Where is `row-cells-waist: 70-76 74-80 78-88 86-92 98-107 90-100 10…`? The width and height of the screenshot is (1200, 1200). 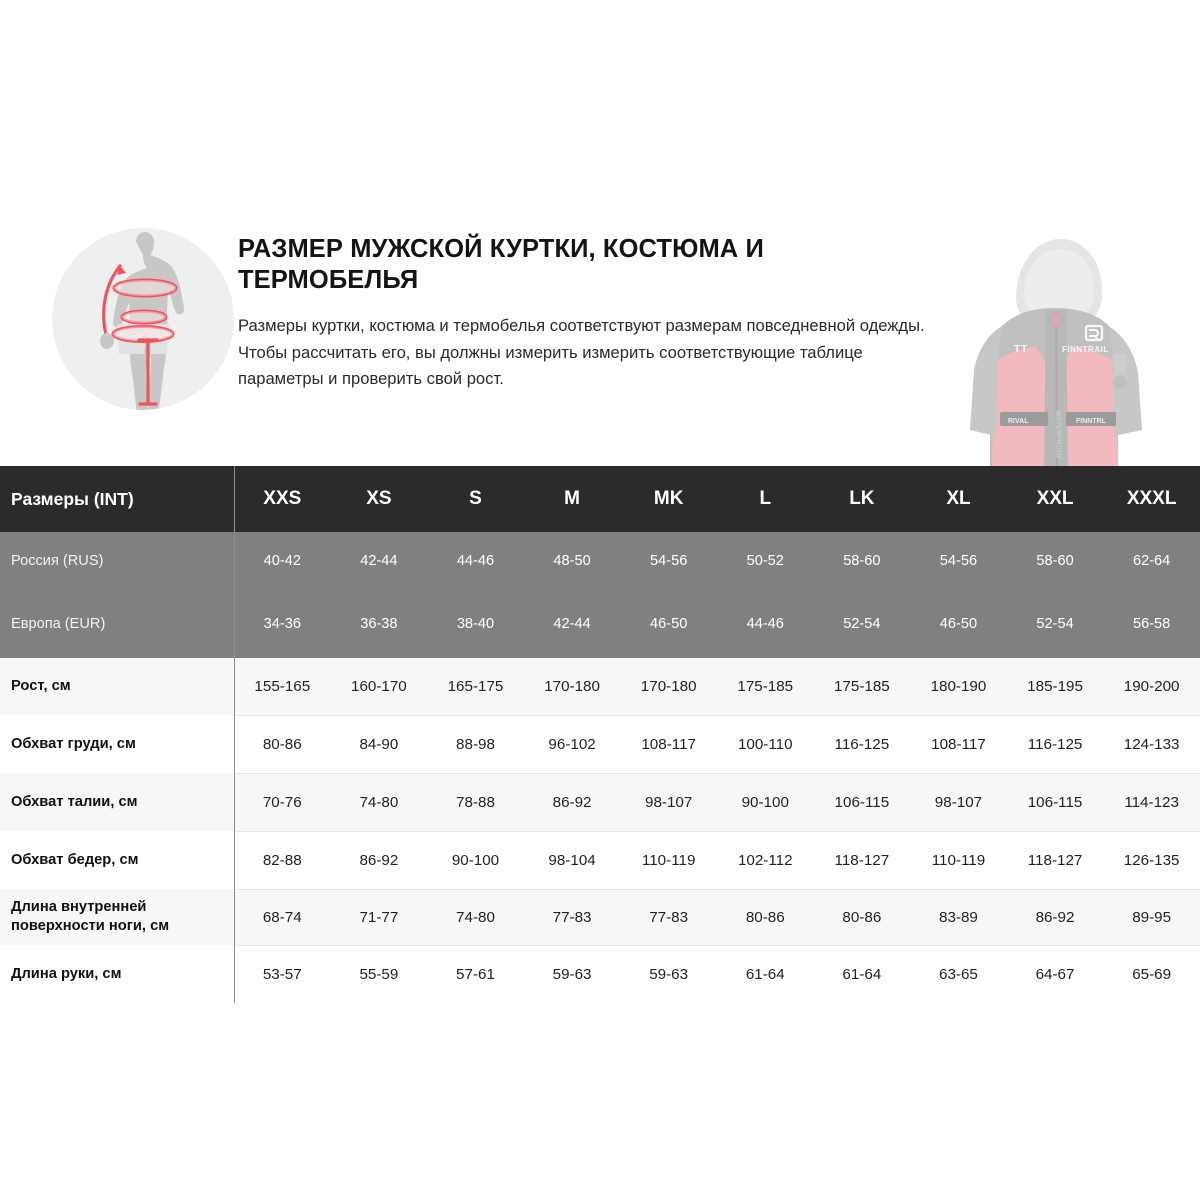
row-cells-waist: 70-76 74-80 78-88 86-92 98-107 90-100 10… is located at coordinates (717, 802).